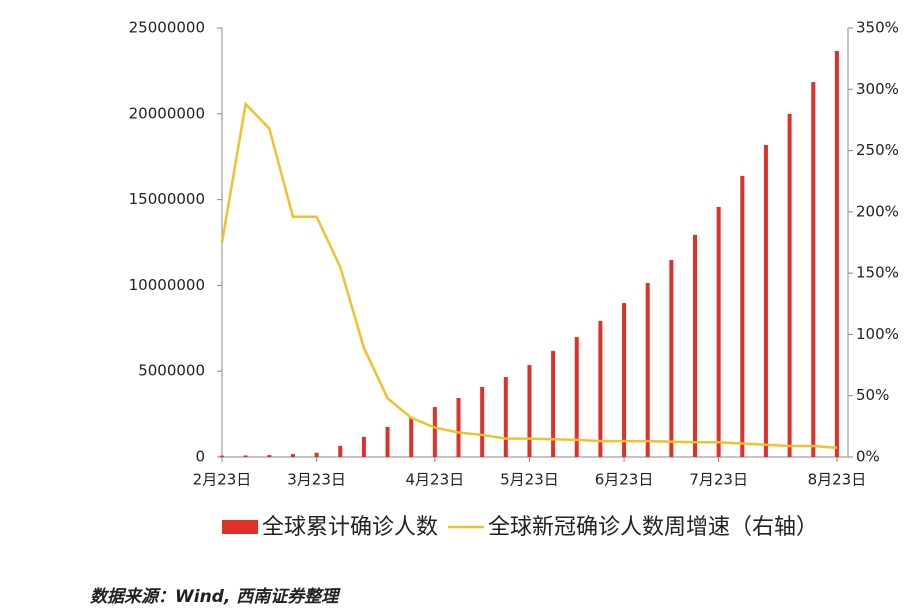 The width and height of the screenshot is (914, 614). I want to click on y-tick-label: 10000000, so click(167, 285).